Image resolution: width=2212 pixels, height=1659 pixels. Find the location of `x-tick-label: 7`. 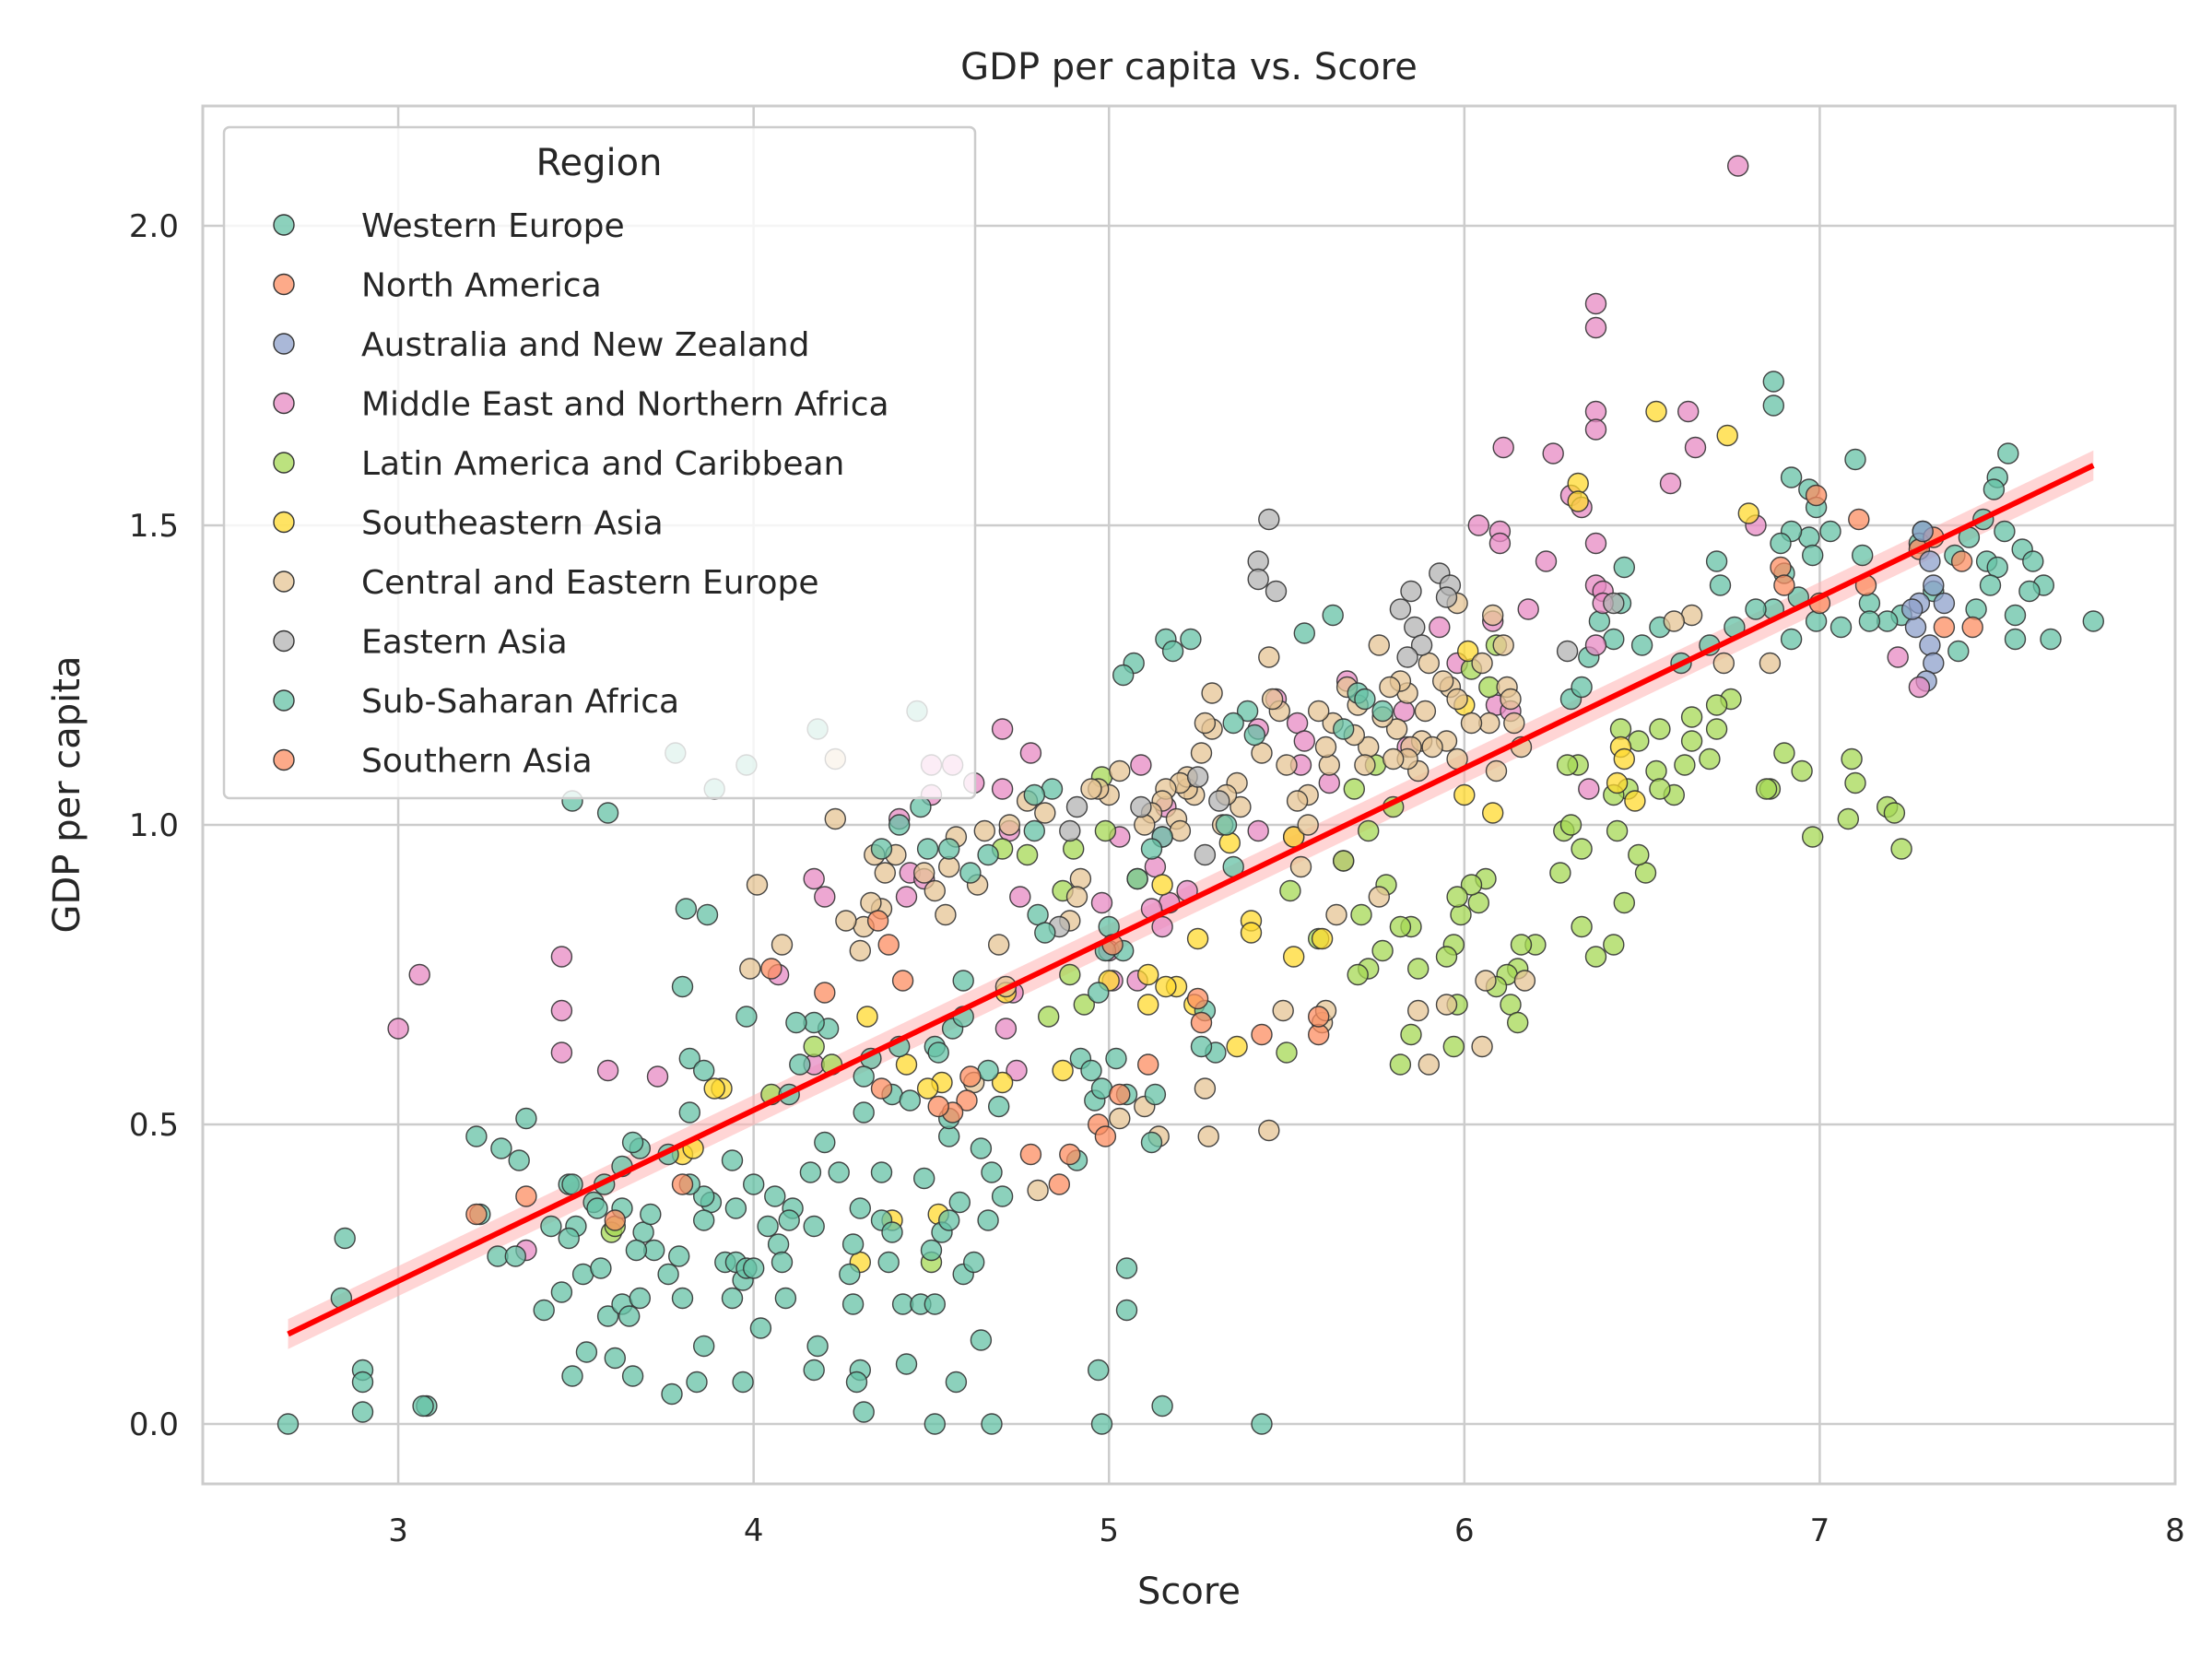

x-tick-label: 7 is located at coordinates (1820, 1530).